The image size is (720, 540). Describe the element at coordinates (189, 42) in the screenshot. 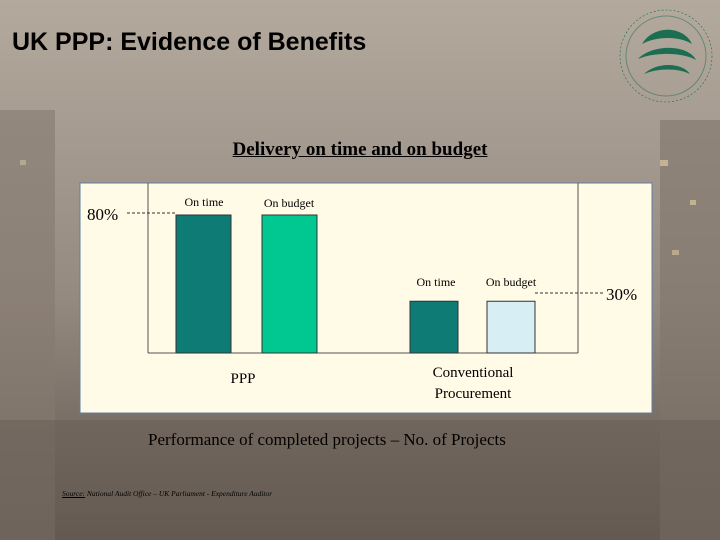

I see `slide-title: UK PPP: Evidence of Benefits` at that location.